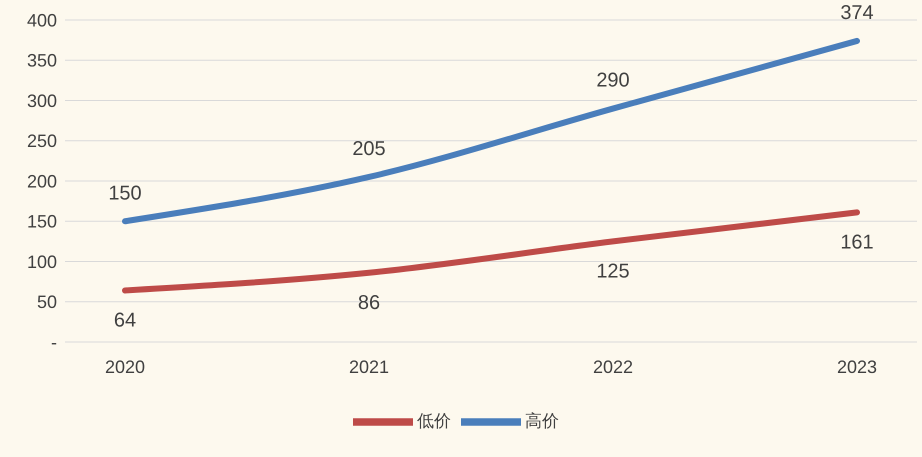  I want to click on data-label: 125, so click(613, 271).